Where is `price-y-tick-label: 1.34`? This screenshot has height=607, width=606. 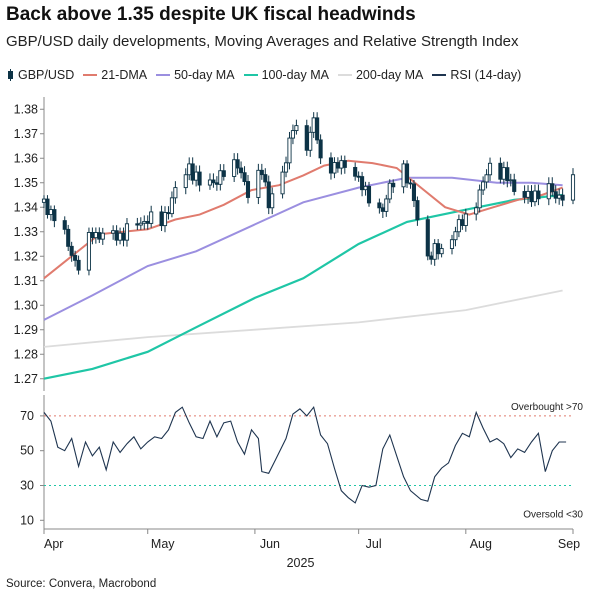 price-y-tick-label: 1.34 is located at coordinates (26, 207).